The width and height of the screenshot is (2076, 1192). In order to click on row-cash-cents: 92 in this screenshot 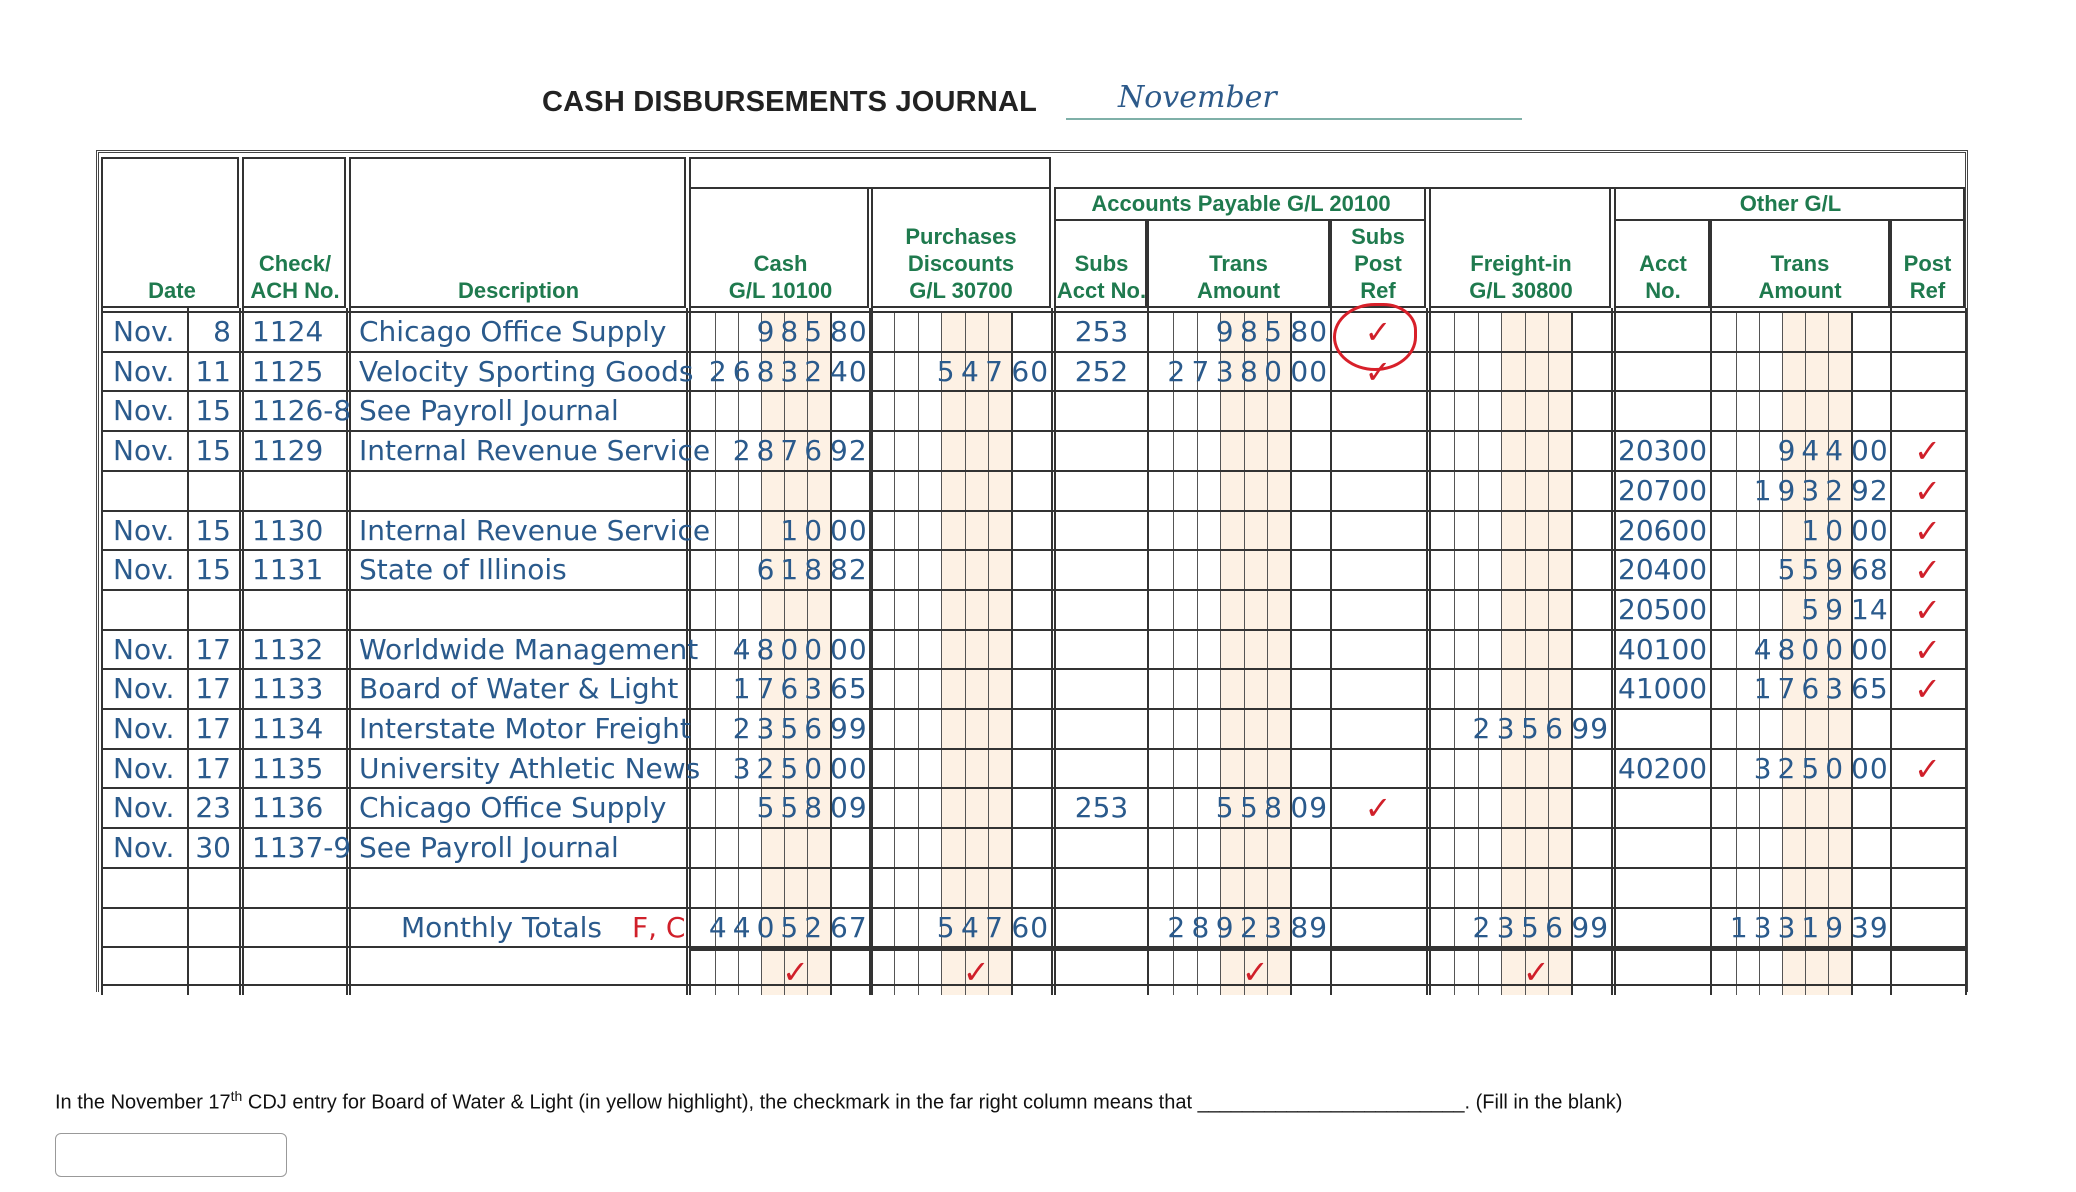, I will do `click(849, 451)`.